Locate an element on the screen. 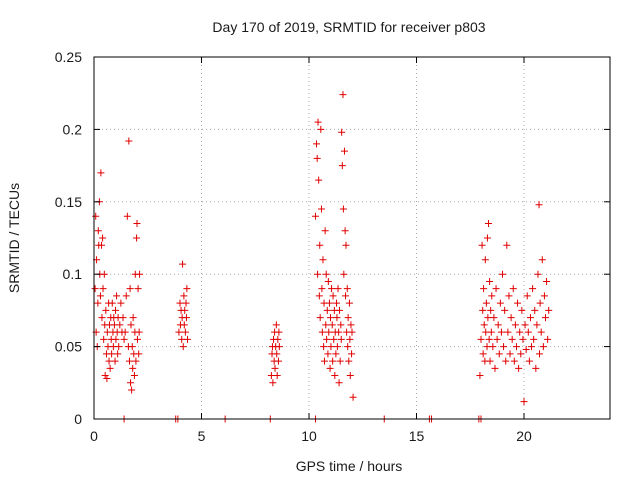  y-tick-label: 0.1 is located at coordinates (73, 274).